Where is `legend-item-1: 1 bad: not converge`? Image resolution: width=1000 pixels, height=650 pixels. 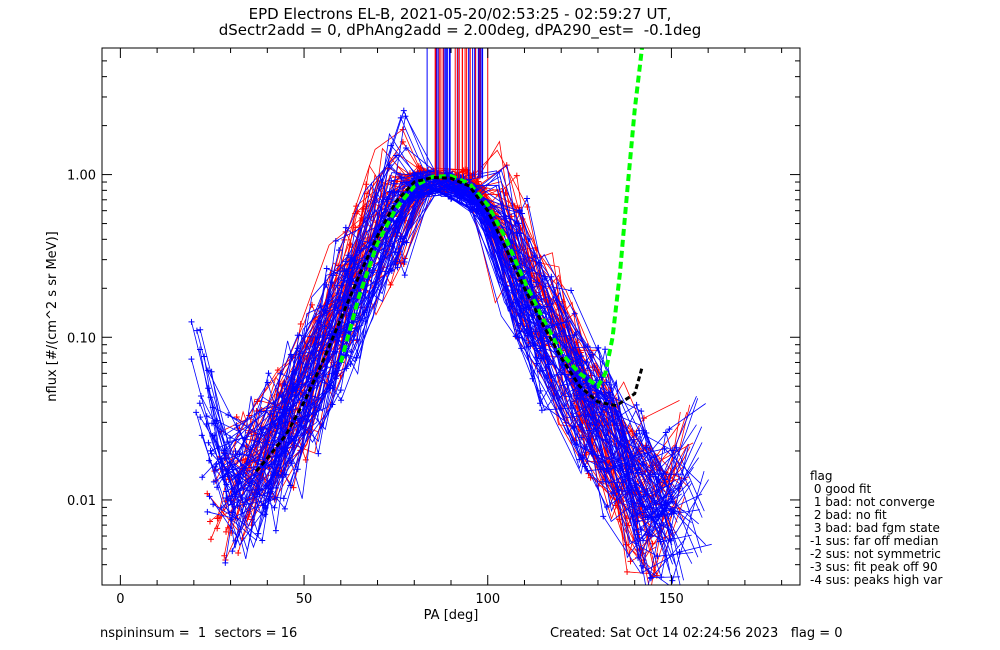 legend-item-1: 1 bad: not converge is located at coordinates (872, 502).